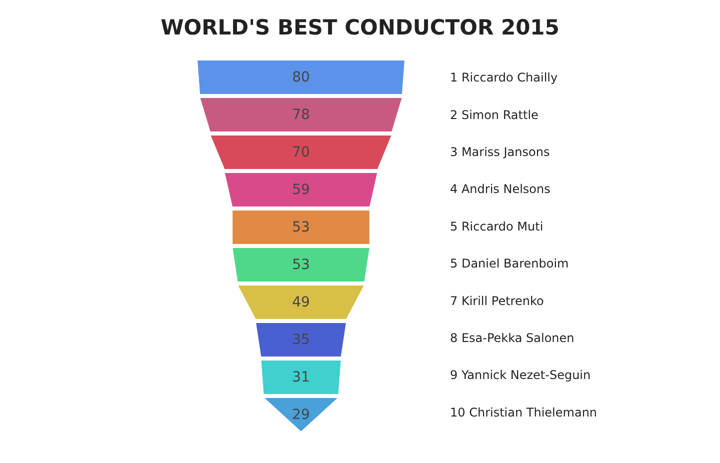 Image resolution: width=720 pixels, height=463 pixels. What do you see at coordinates (520, 375) in the screenshot?
I see `category-label: 9 Yannick Nezet-Seguin` at bounding box center [520, 375].